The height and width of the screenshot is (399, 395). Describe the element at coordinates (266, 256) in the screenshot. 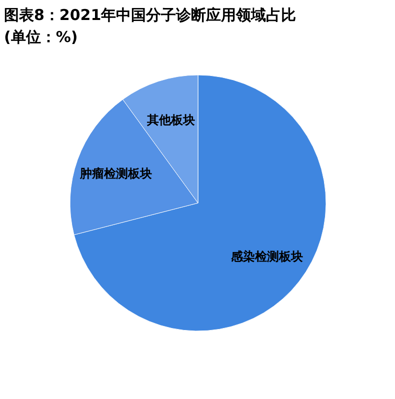

I see `slice-label: 感染检测板块` at that location.